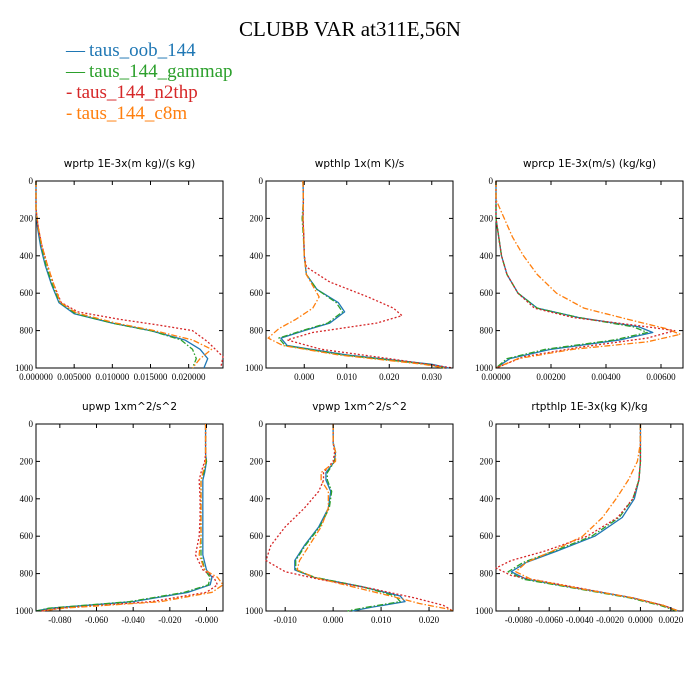 Image resolution: width=700 pixels, height=700 pixels. What do you see at coordinates (610, 620) in the screenshot?
I see `x-tick-label: -0.0020` at bounding box center [610, 620].